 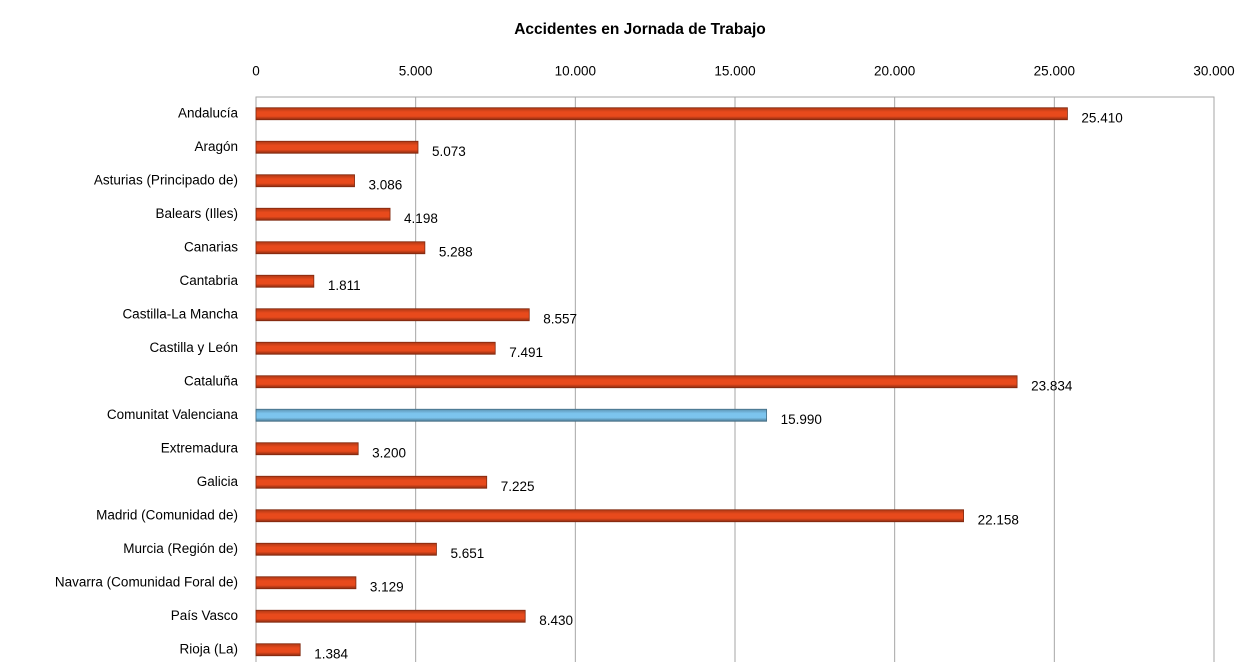 I want to click on value-label: 3.086, so click(x=386, y=184).